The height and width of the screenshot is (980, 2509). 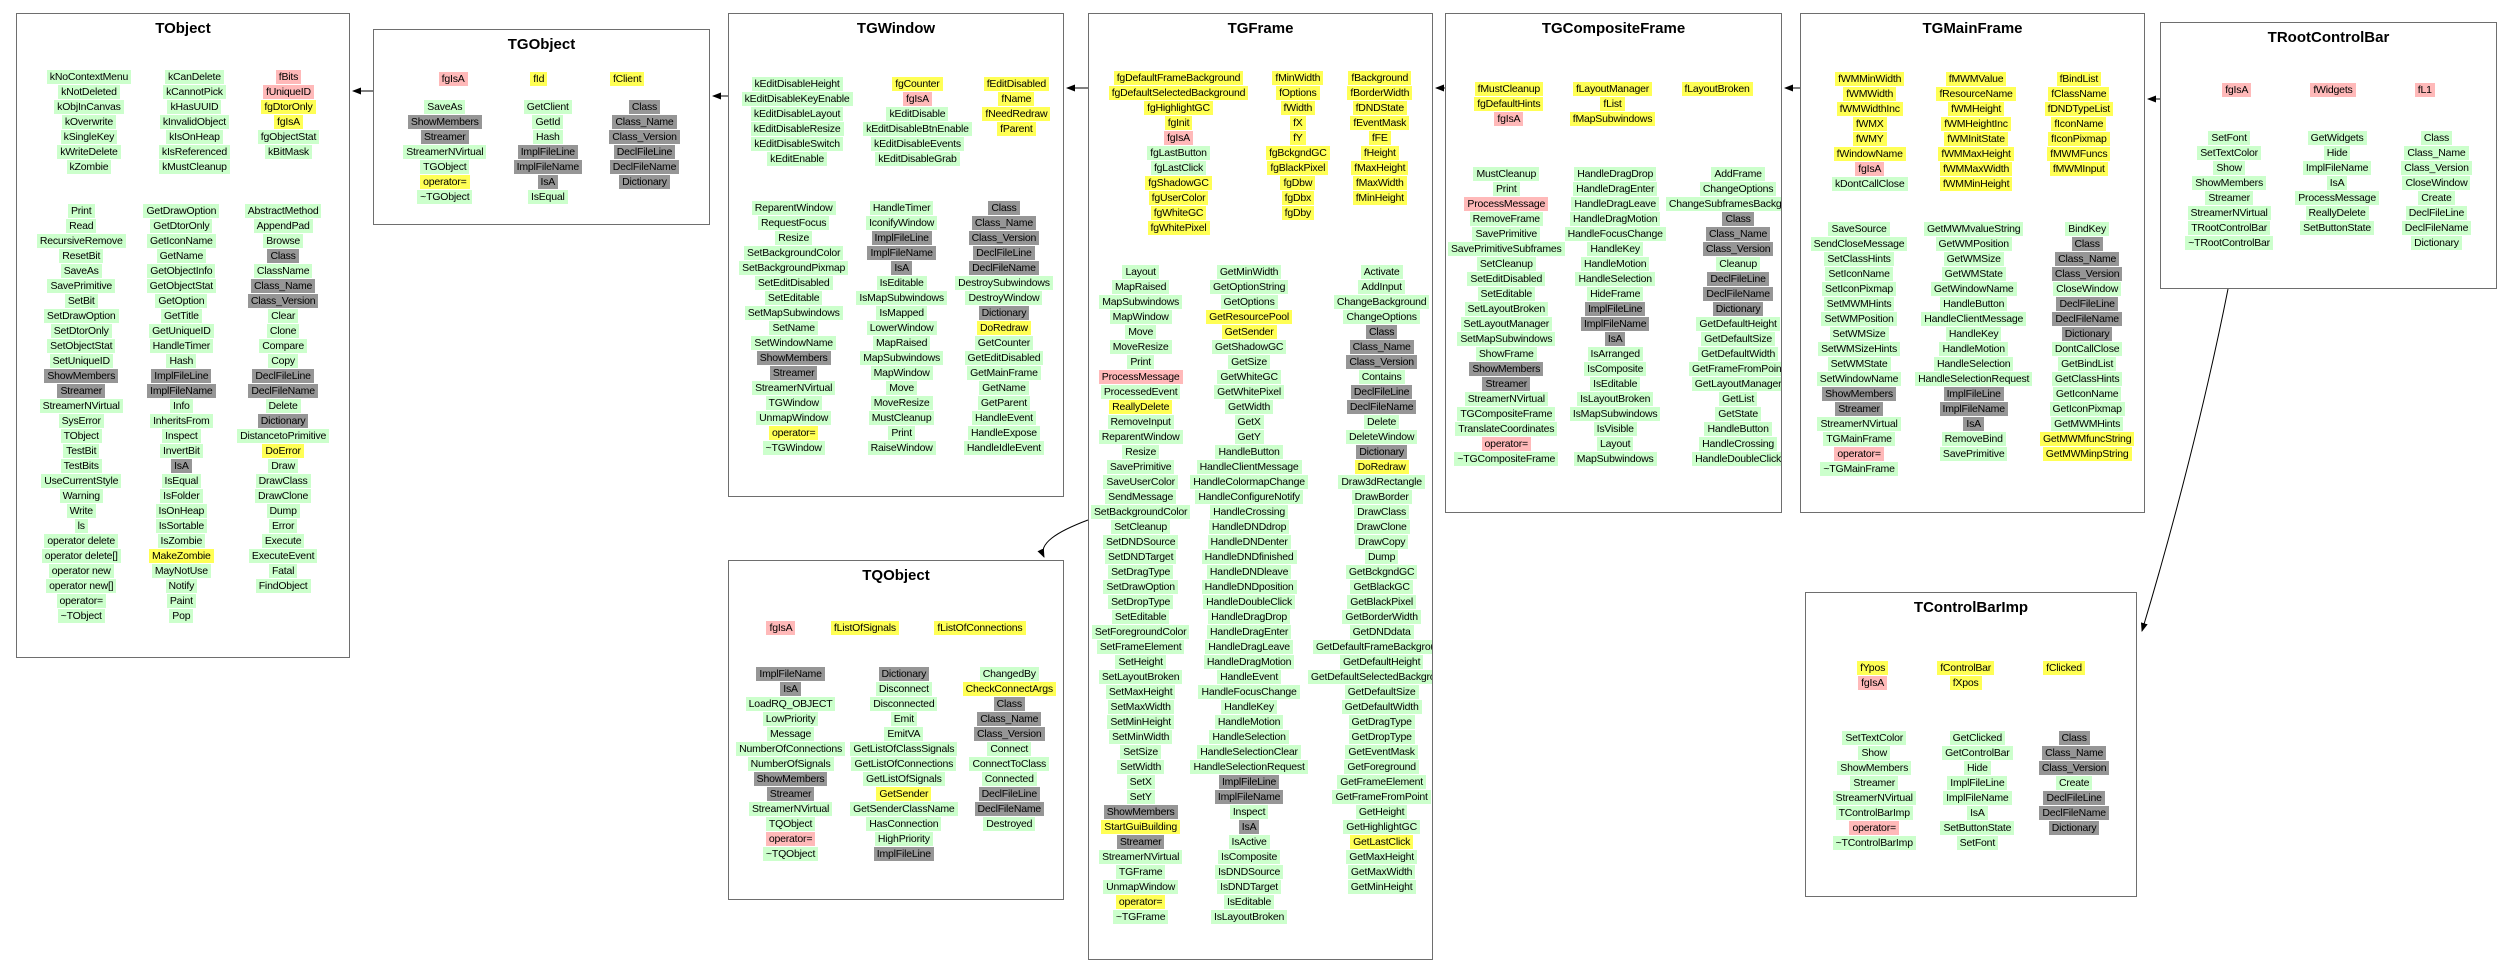 What do you see at coordinates (790, 734) in the screenshot?
I see `member-message: Message` at bounding box center [790, 734].